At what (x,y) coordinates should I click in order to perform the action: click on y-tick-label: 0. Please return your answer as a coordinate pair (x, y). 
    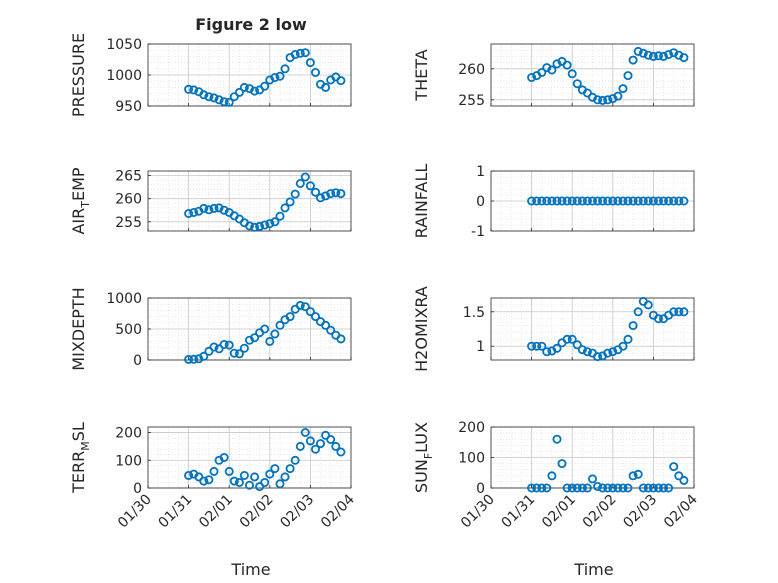
    Looking at the image, I should click on (480, 202).